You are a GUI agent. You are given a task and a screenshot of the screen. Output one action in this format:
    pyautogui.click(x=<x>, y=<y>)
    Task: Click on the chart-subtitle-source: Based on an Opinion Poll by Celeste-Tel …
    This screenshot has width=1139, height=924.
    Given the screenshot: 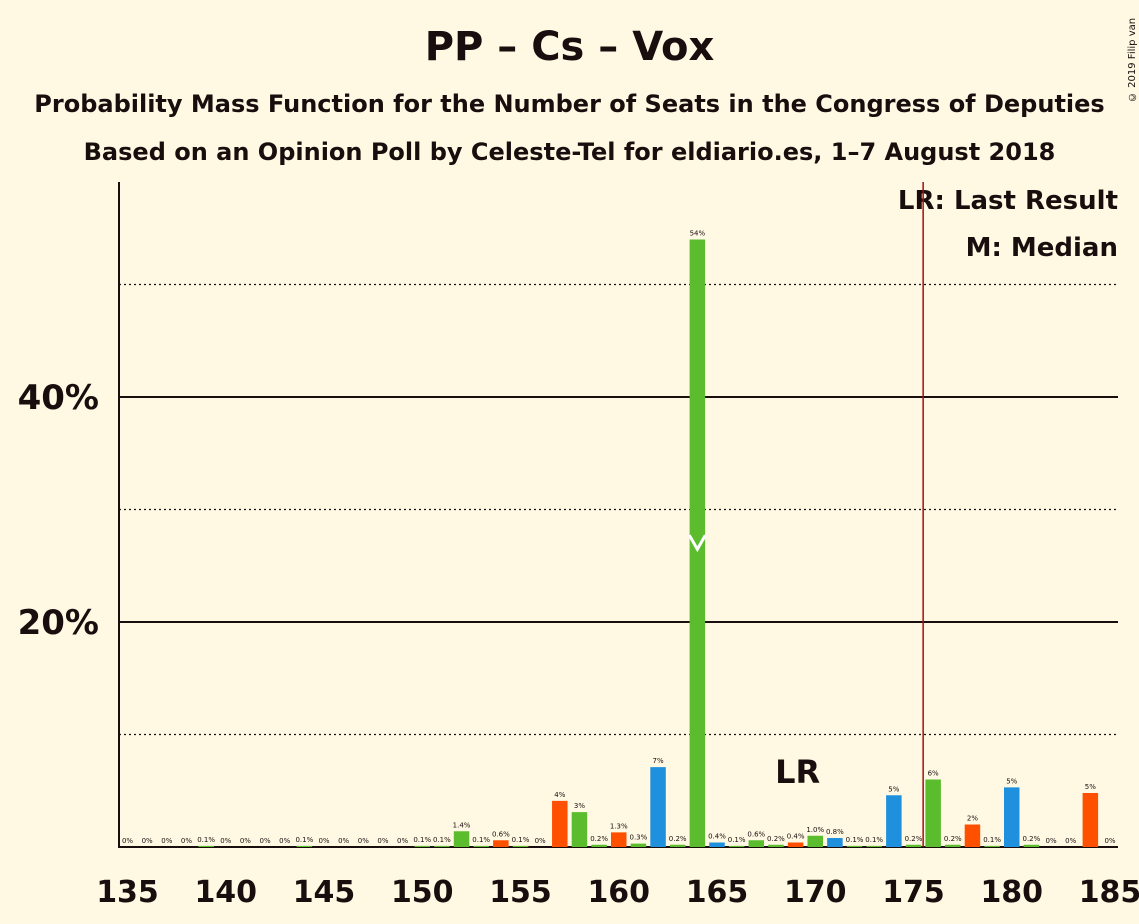 What is the action you would take?
    pyautogui.click(x=569, y=152)
    